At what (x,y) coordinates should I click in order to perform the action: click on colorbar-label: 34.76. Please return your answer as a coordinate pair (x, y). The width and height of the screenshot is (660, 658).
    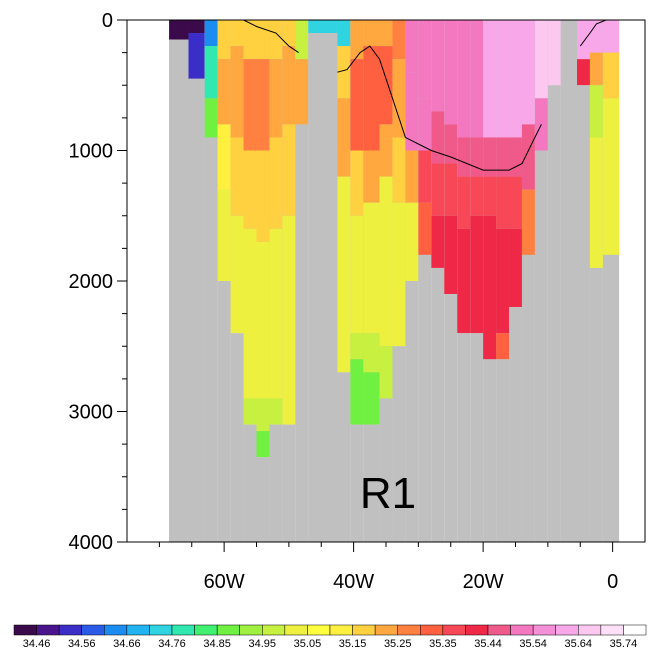
    Looking at the image, I should click on (172, 644).